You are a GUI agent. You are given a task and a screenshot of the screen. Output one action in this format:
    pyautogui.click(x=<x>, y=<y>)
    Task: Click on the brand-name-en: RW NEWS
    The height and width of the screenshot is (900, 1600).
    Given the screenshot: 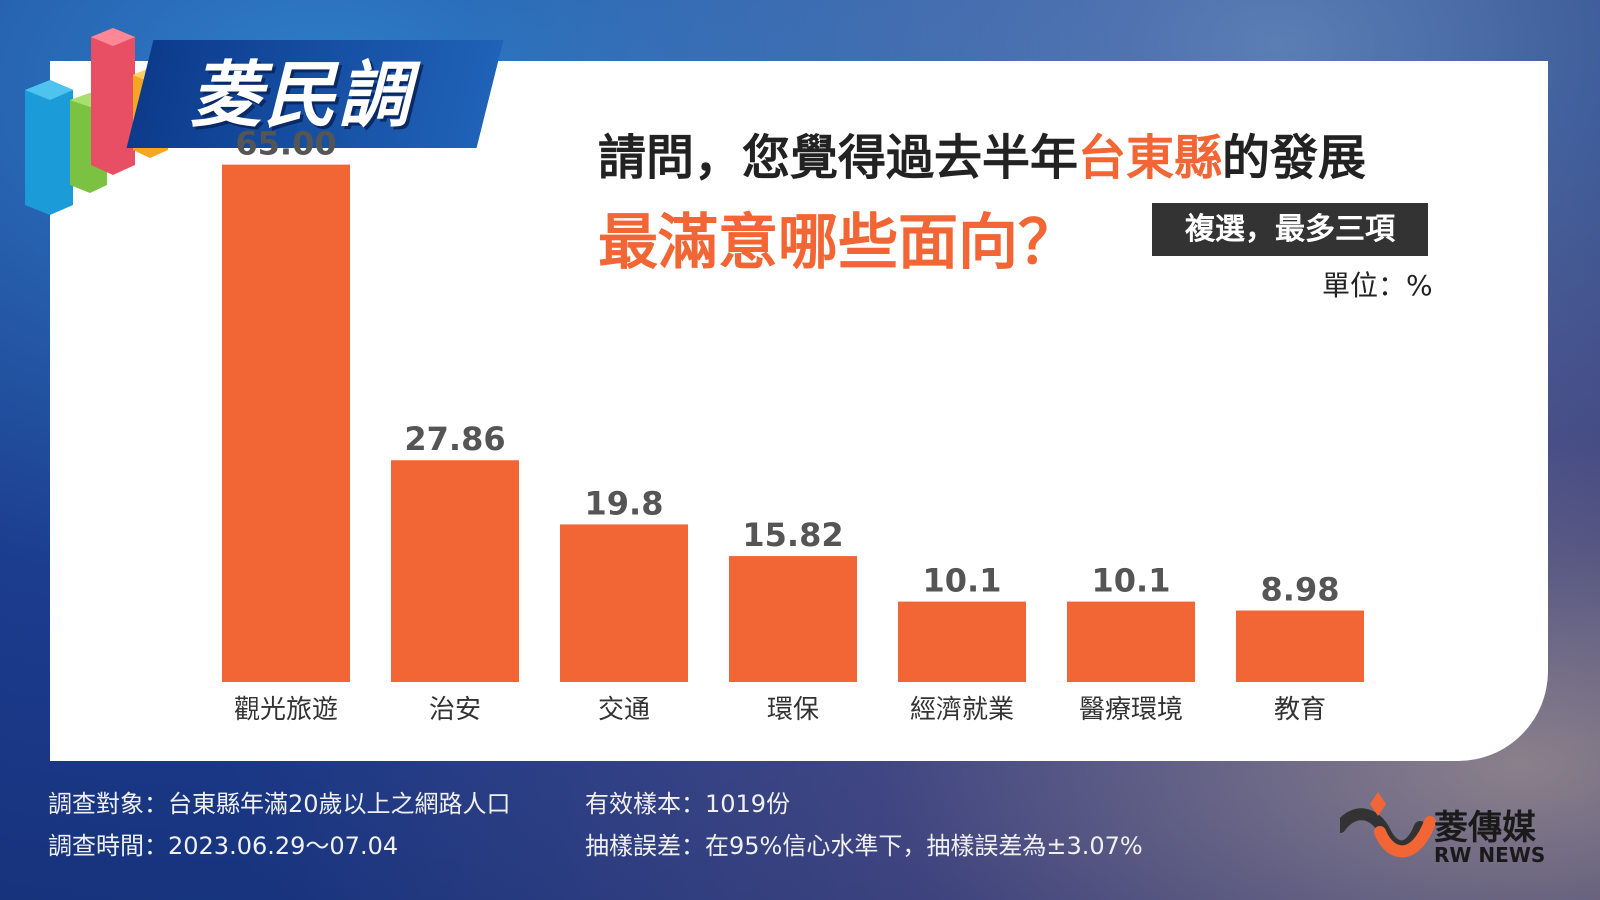 What is the action you would take?
    pyautogui.click(x=1490, y=855)
    